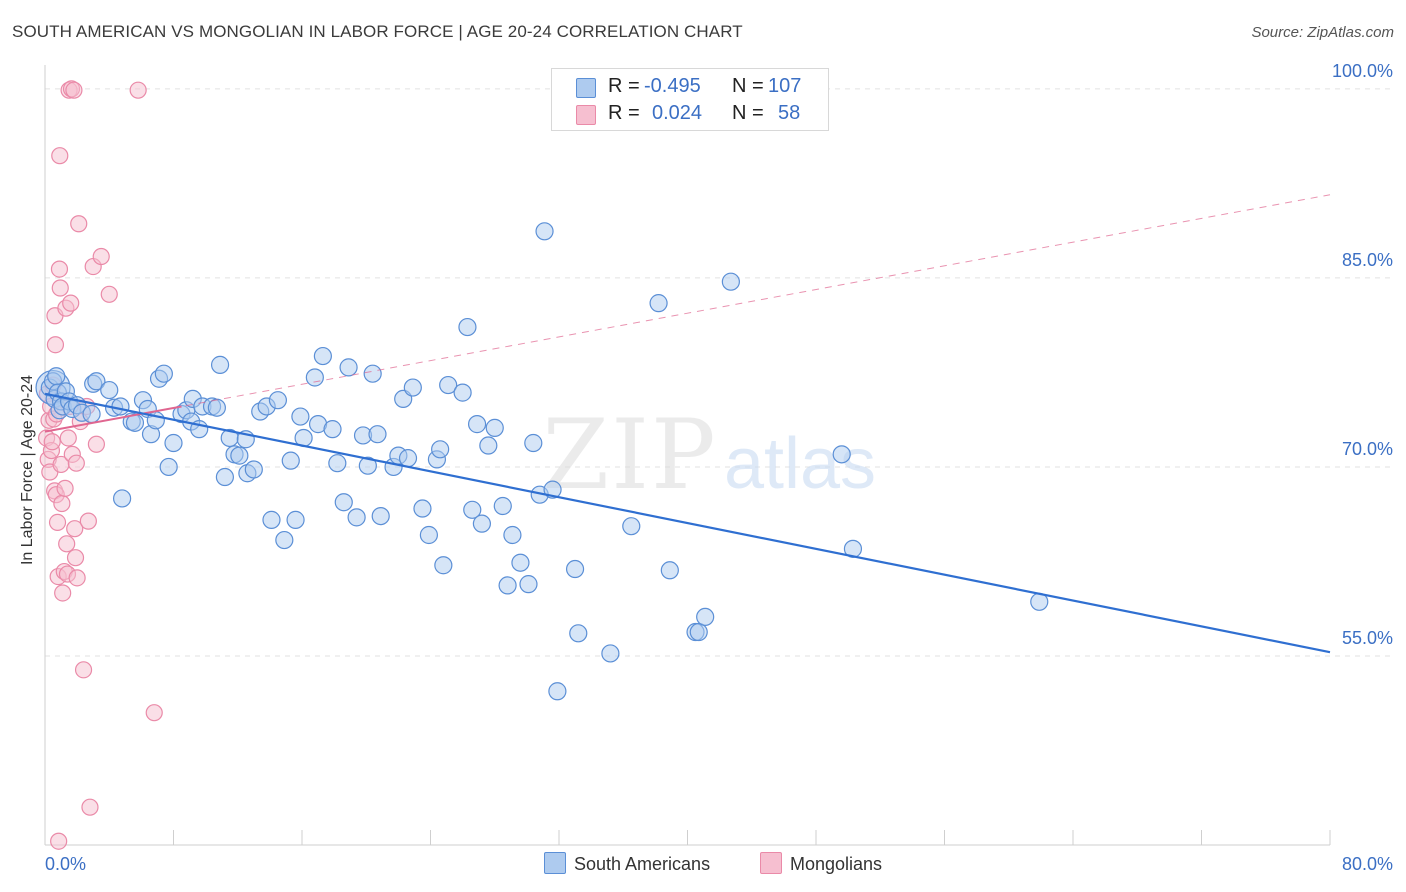 Image resolution: width=1406 pixels, height=892 pixels. I want to click on x-tick-label: 80.0%, so click(1367, 864).